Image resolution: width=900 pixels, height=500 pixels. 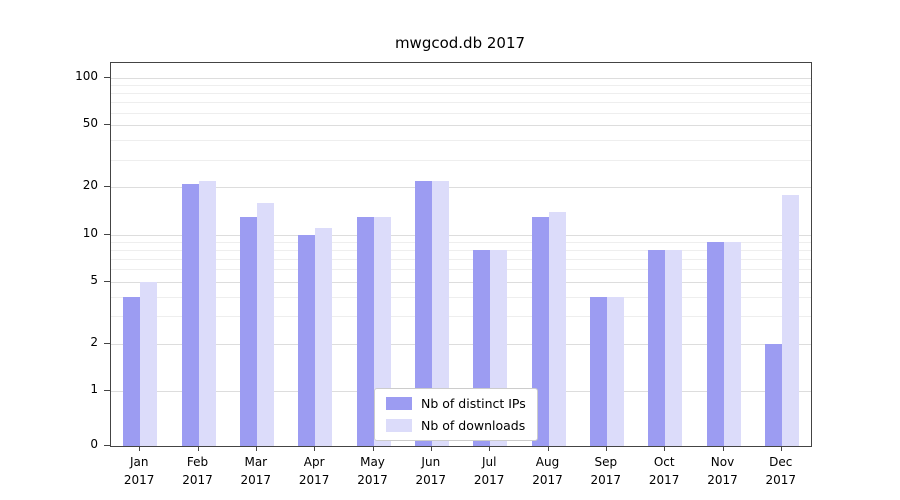 What do you see at coordinates (606, 471) in the screenshot?
I see `x-tick-label: Sep 2017` at bounding box center [606, 471].